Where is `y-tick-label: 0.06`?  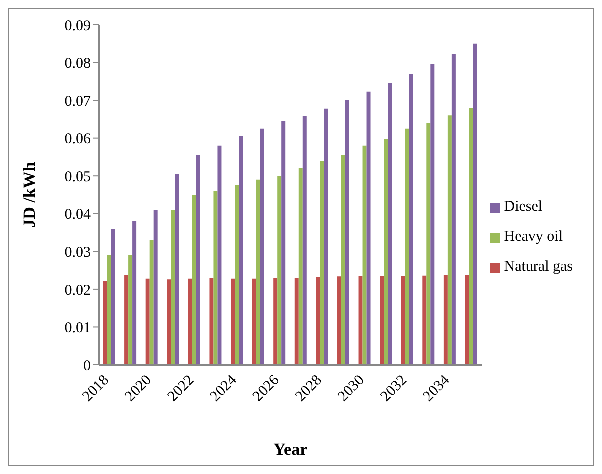 y-tick-label: 0.06 is located at coordinates (78, 140).